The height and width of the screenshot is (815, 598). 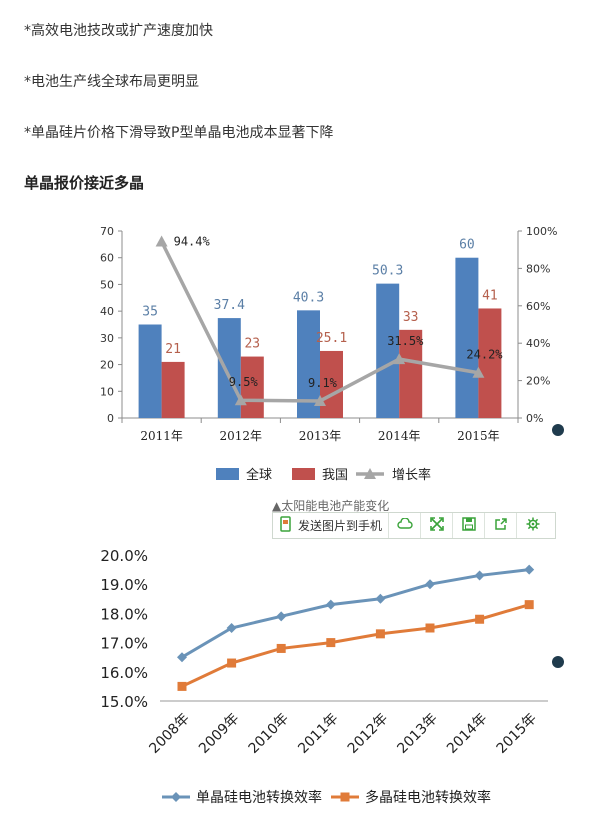 What do you see at coordinates (345, 797) in the screenshot?
I see `legend-marker-poly` at bounding box center [345, 797].